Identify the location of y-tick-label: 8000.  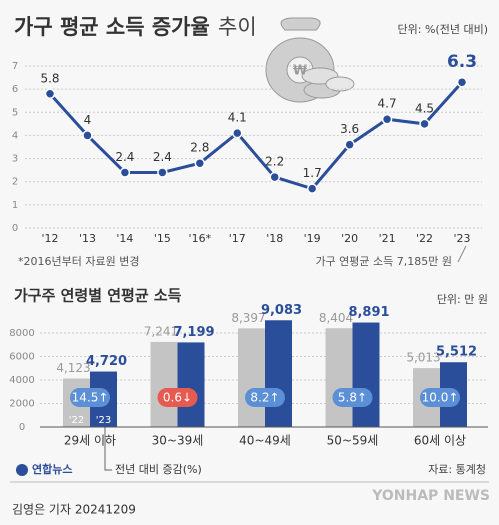
(21, 333).